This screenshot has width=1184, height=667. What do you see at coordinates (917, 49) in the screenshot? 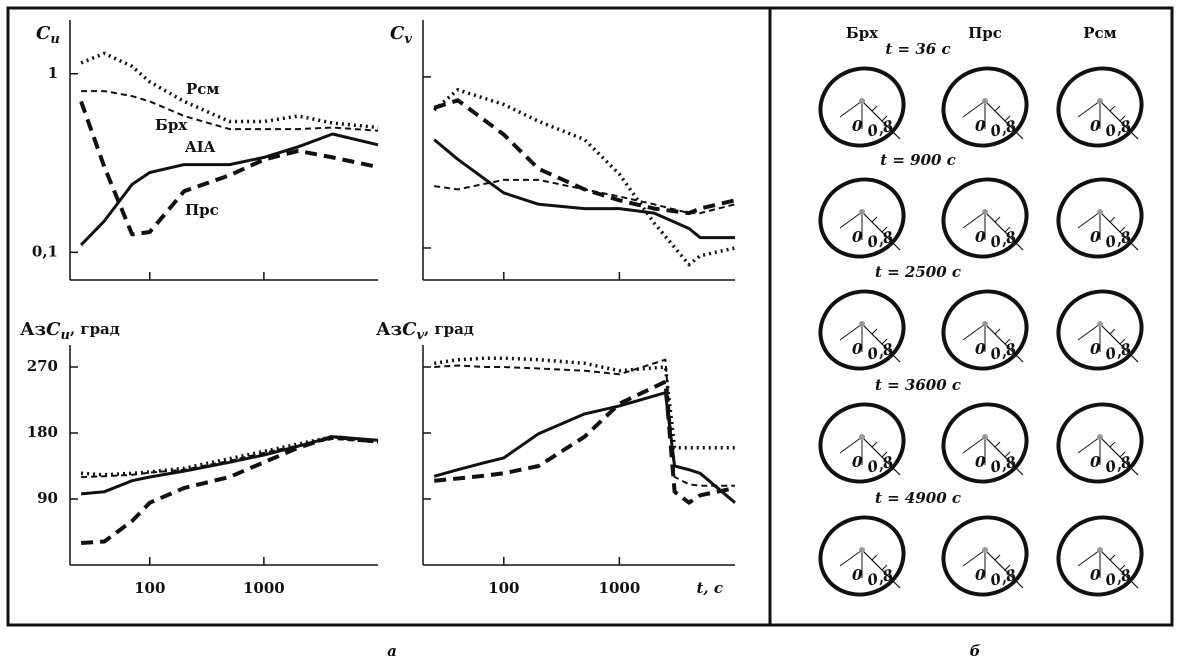
I see `time-label: t = 36 с` at bounding box center [917, 49].